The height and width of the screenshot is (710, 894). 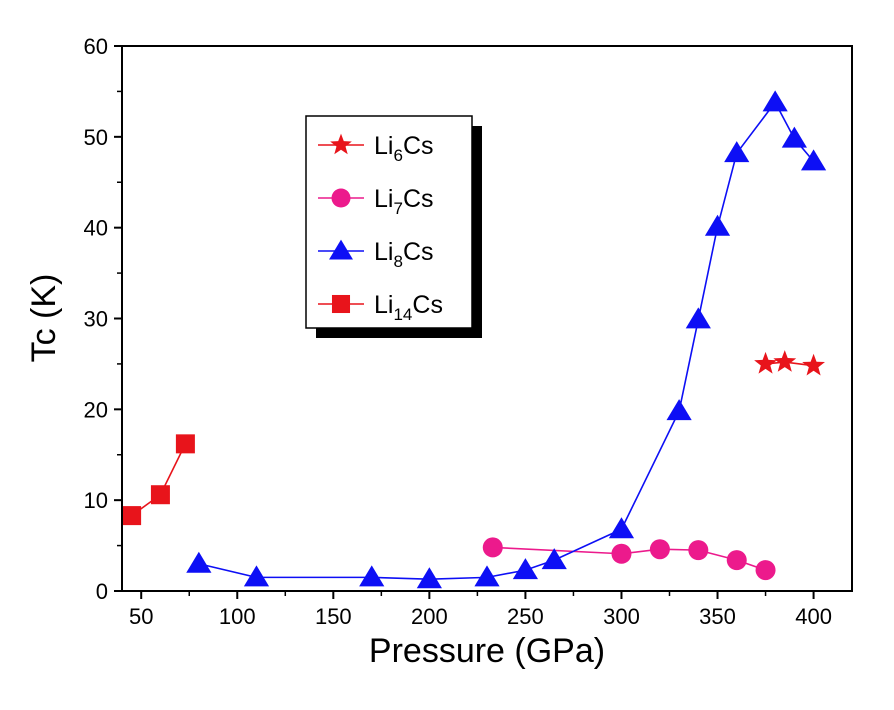 I want to click on y-tick-label: 0, so click(x=102, y=591).